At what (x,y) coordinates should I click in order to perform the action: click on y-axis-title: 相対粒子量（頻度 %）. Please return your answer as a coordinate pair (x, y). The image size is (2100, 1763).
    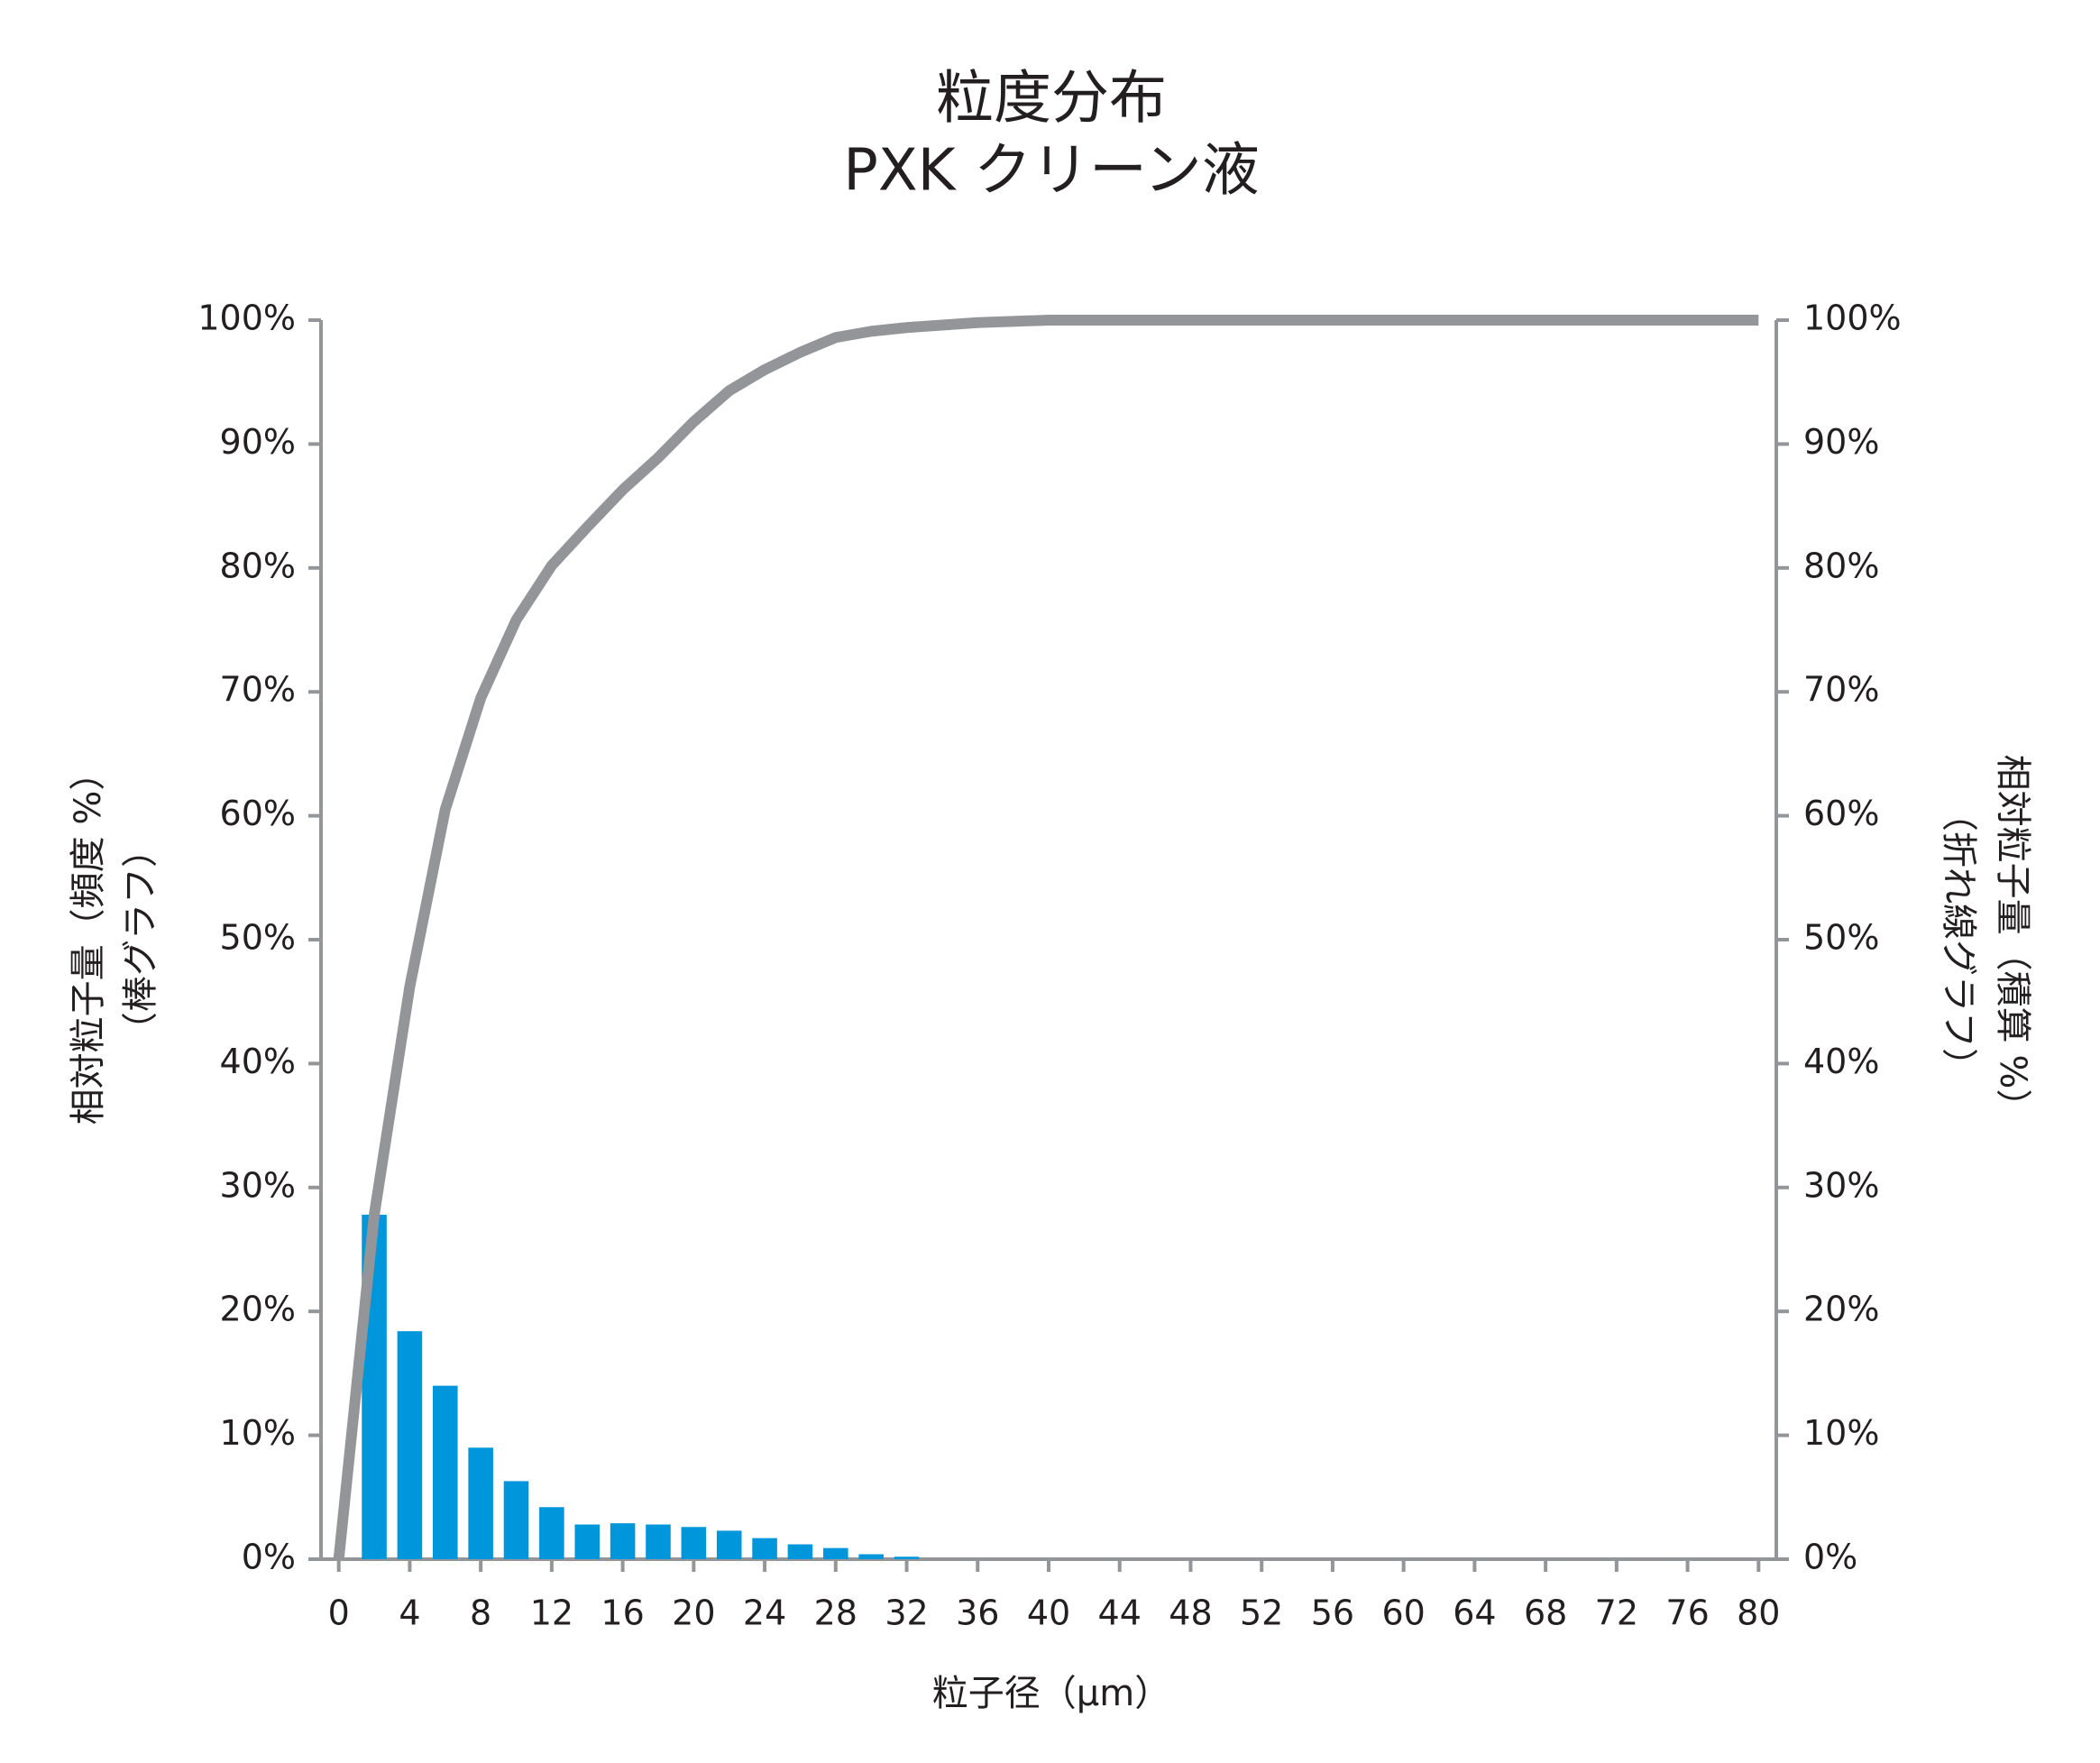
    Looking at the image, I should click on (88, 940).